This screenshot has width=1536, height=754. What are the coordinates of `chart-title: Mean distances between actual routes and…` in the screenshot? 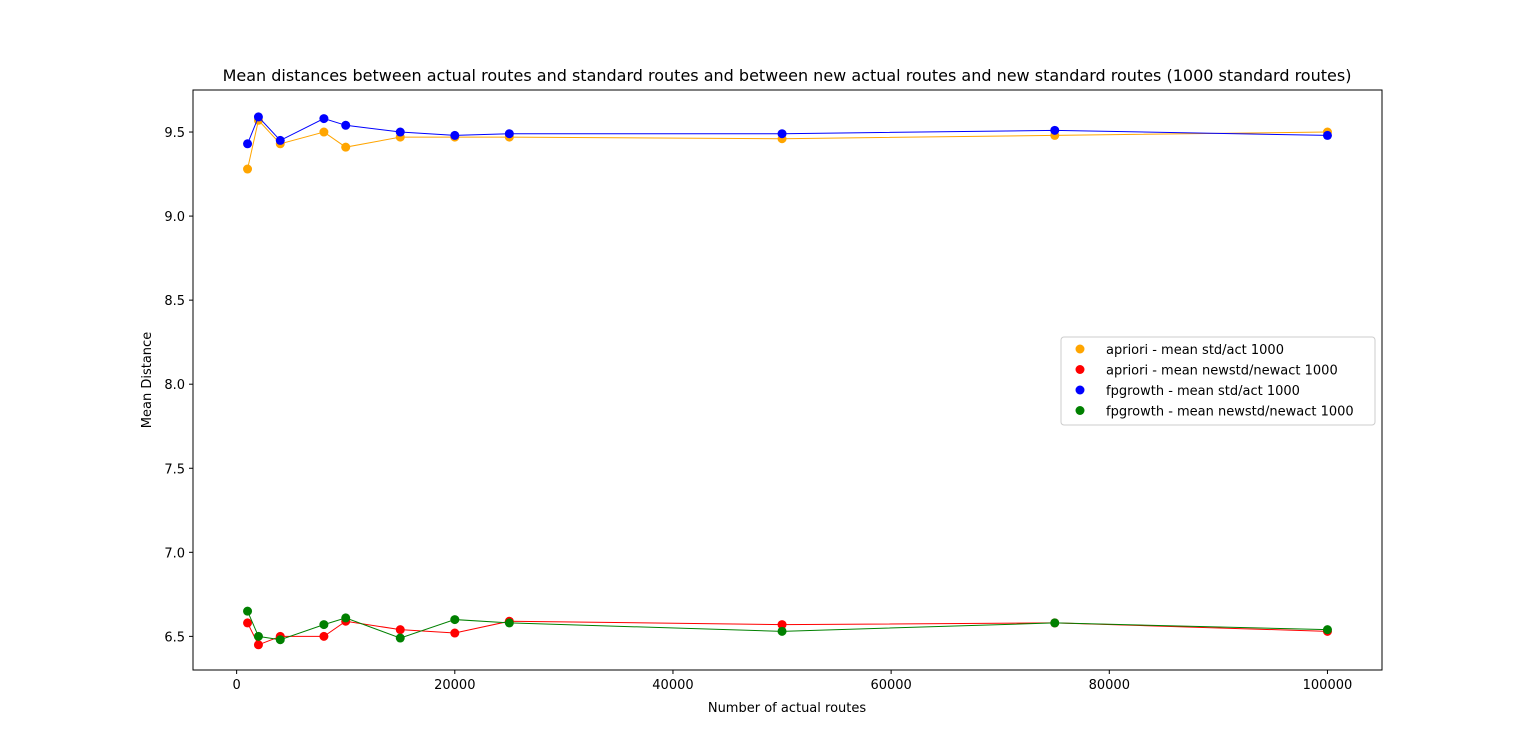 It's located at (787, 75).